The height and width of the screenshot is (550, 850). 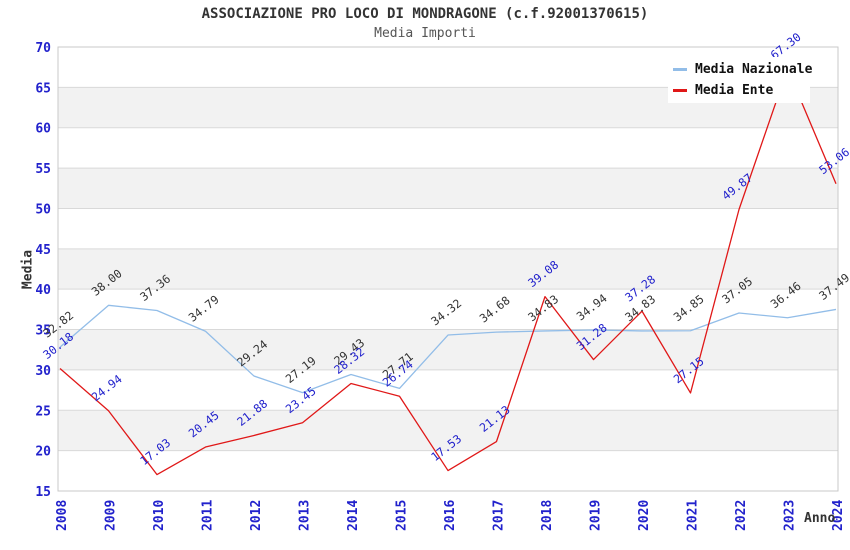 What do you see at coordinates (543, 308) in the screenshot?
I see `point-label: 34.83` at bounding box center [543, 308].